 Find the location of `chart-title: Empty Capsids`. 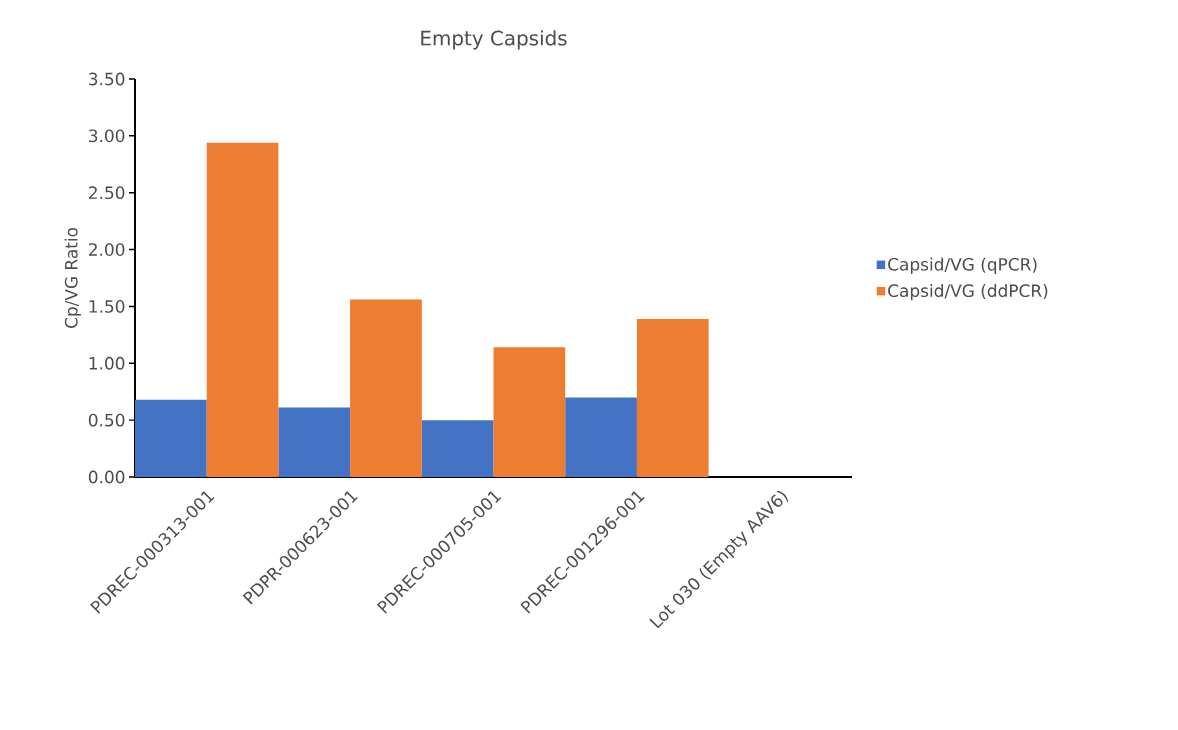

chart-title: Empty Capsids is located at coordinates (494, 40).